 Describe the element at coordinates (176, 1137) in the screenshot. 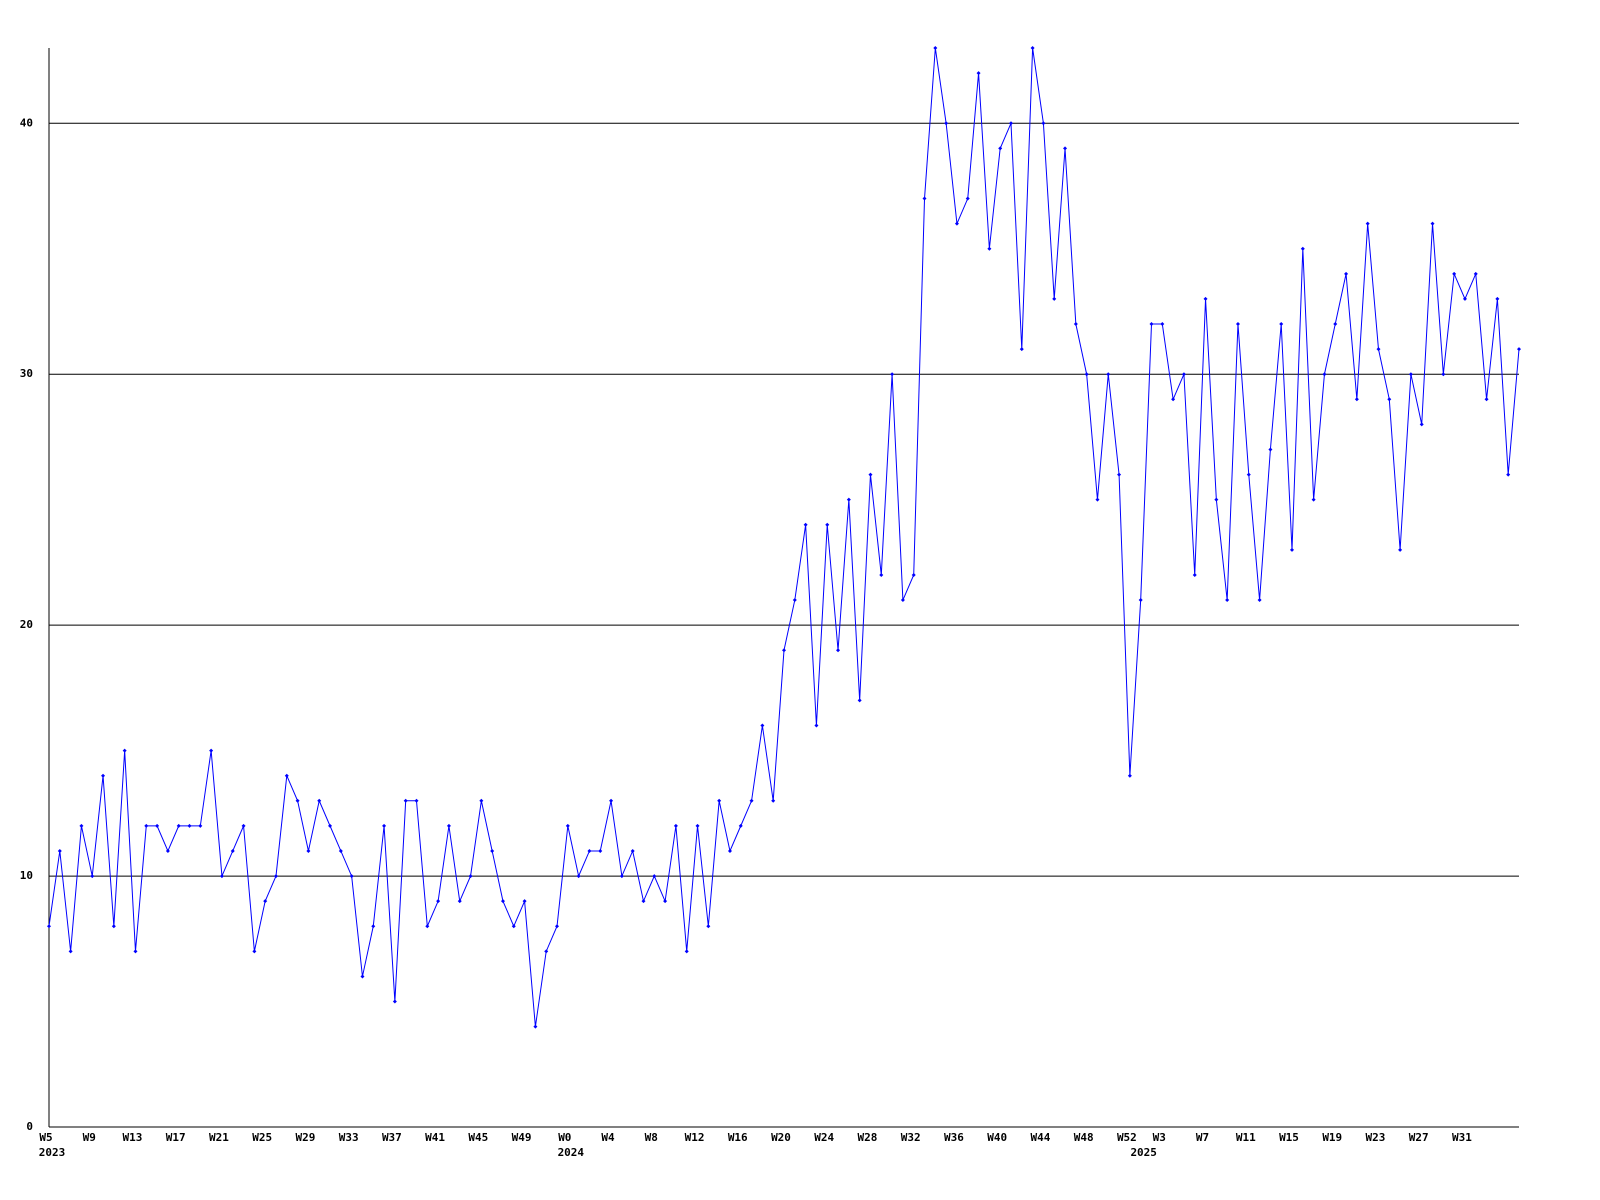

I see `x-tick-label: W17` at that location.